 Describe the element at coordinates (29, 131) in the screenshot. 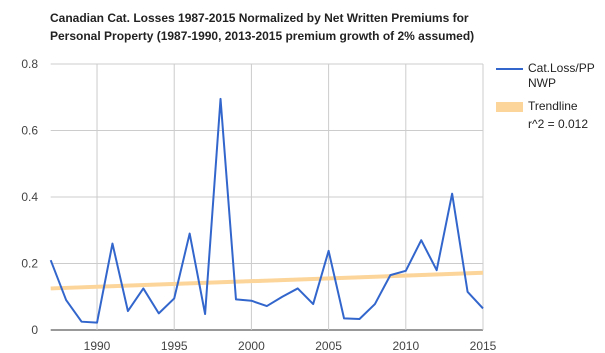

I see `y-tick-label: 0.6` at that location.